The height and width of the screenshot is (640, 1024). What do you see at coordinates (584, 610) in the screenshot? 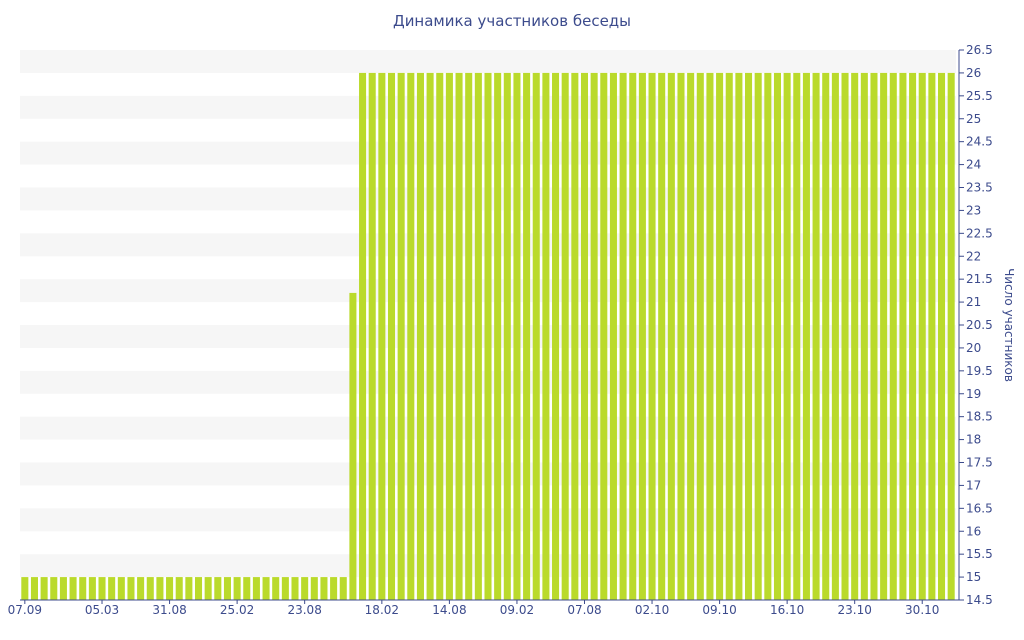
I see `x-tick-label: 07.08` at bounding box center [584, 610].